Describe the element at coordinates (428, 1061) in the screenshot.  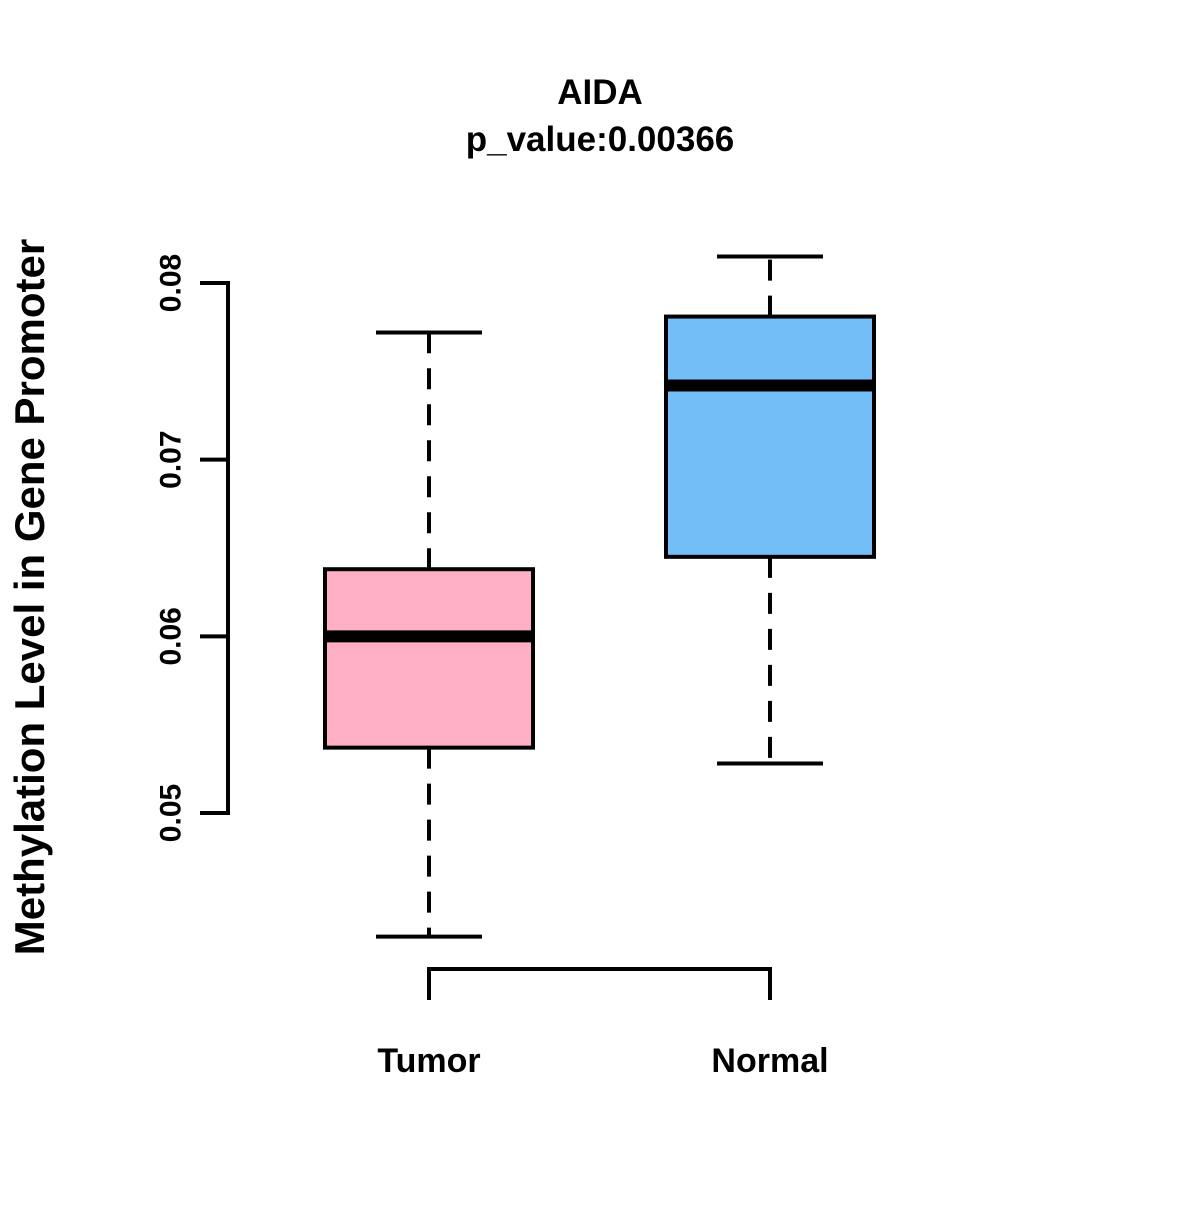
I see `x-tick-label-tumor: Tumor` at that location.